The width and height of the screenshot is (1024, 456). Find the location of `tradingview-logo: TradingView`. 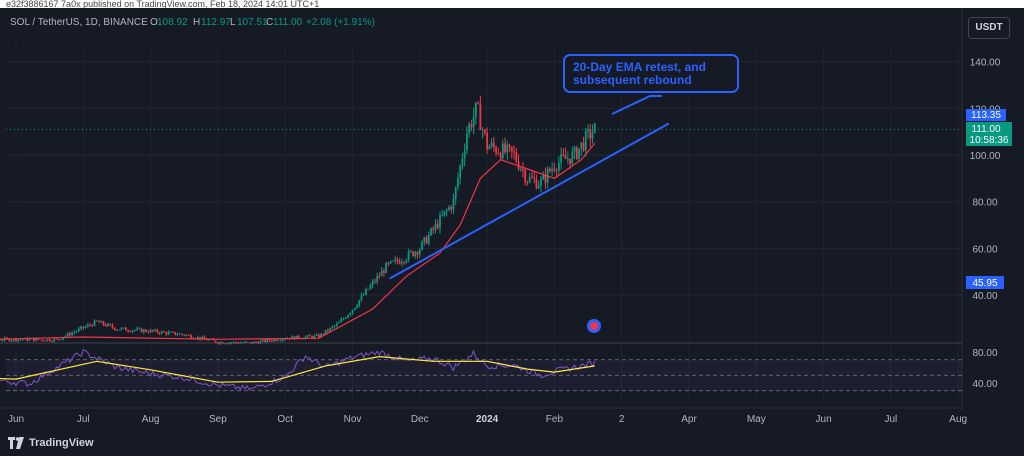

tradingview-logo: TradingView is located at coordinates (51, 443).